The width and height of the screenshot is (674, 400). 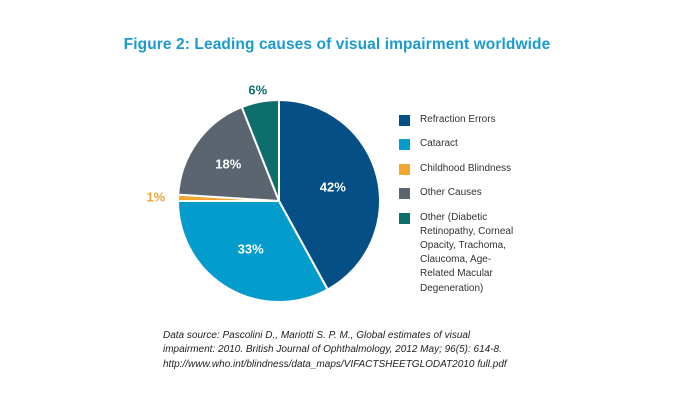 I want to click on legend-item: Refraction Errors, so click(x=479, y=120).